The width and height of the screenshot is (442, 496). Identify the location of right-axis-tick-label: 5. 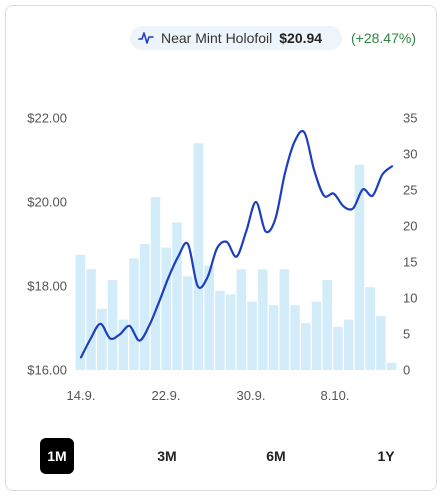
(406, 334).